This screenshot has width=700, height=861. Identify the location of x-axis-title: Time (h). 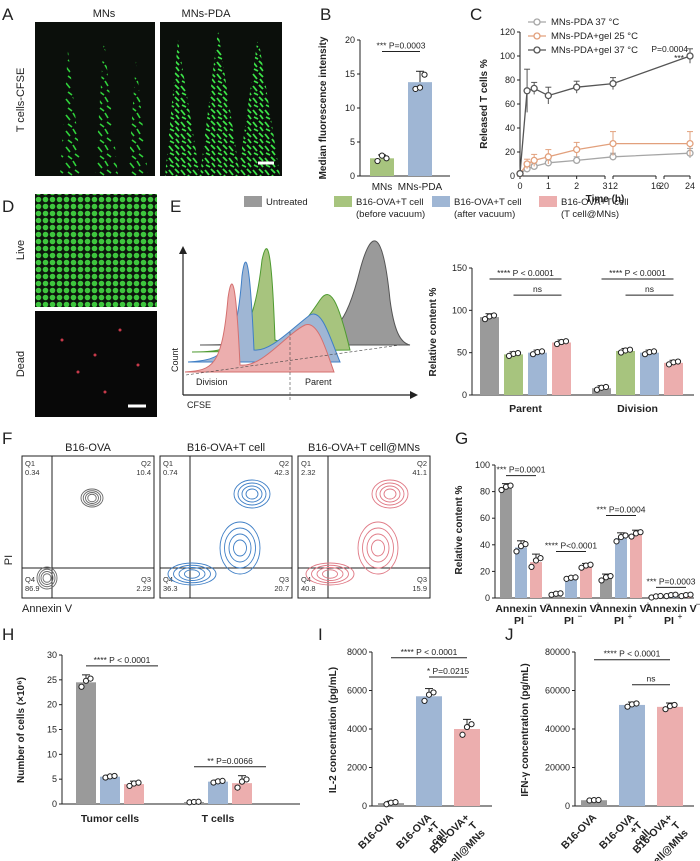
(605, 199).